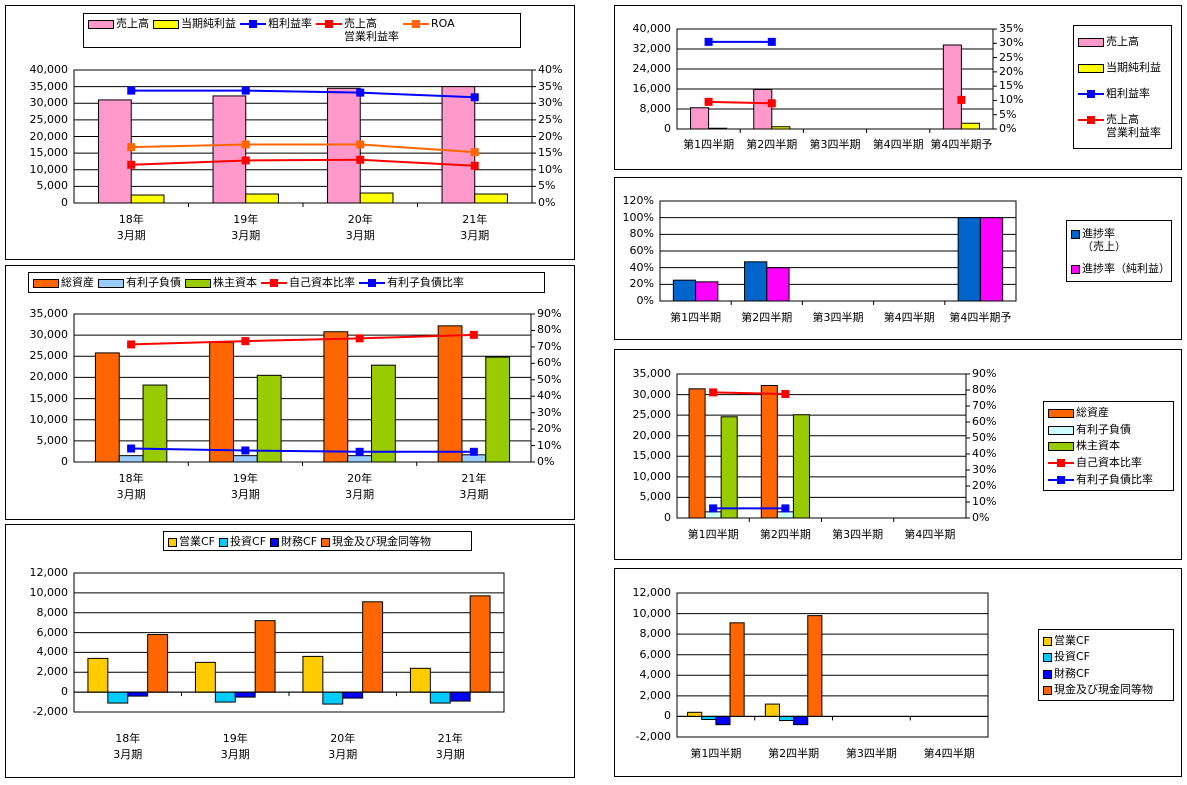 This screenshot has height=785, width=1187. Describe the element at coordinates (655, 675) in the screenshot. I see `y-tick-label: 4,000` at that location.